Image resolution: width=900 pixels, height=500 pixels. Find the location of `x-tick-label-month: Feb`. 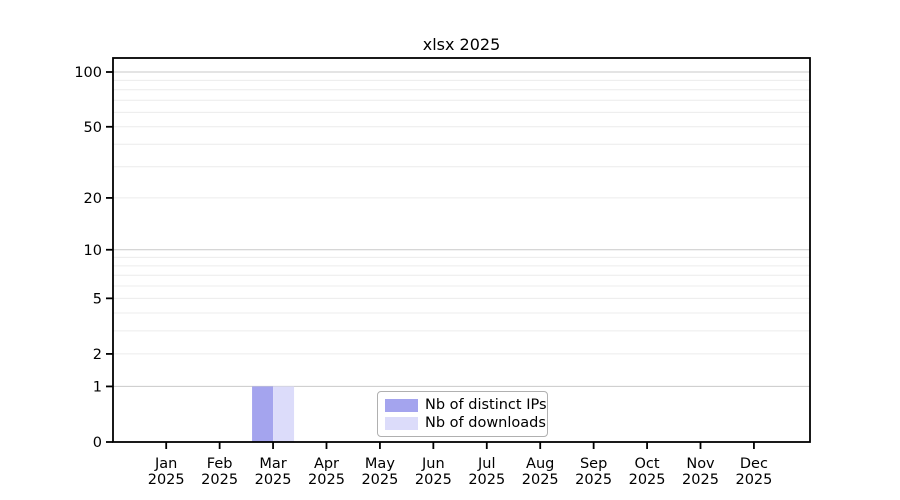

x-tick-label-month: Feb is located at coordinates (220, 464).